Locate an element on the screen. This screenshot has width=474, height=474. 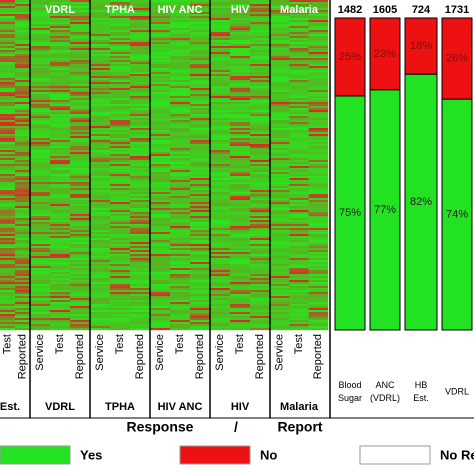
legend-label: No is located at coordinates (268, 454).